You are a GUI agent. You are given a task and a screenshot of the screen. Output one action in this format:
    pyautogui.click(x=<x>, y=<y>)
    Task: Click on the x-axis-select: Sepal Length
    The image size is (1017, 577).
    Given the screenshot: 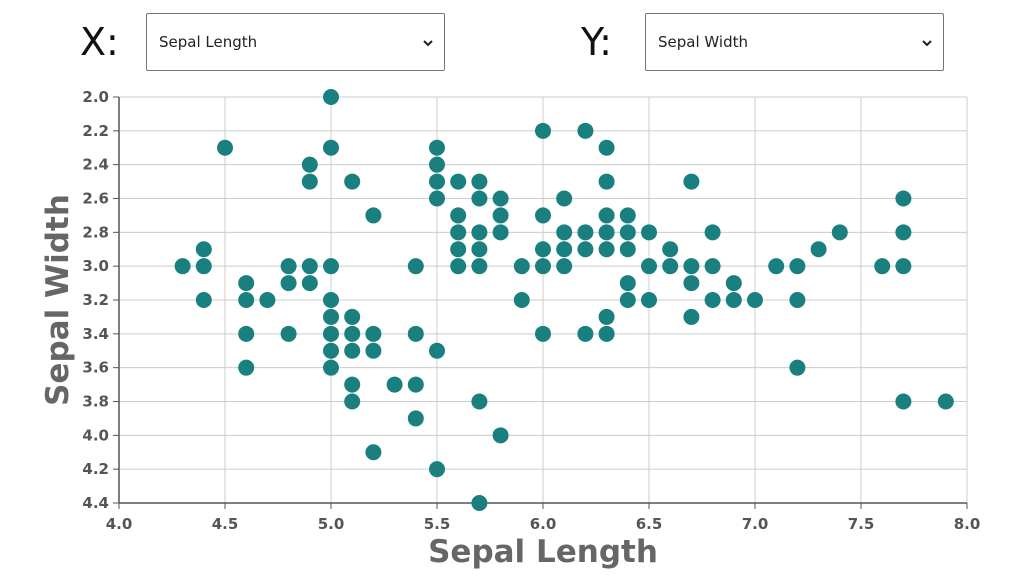 What is the action you would take?
    pyautogui.click(x=295, y=42)
    